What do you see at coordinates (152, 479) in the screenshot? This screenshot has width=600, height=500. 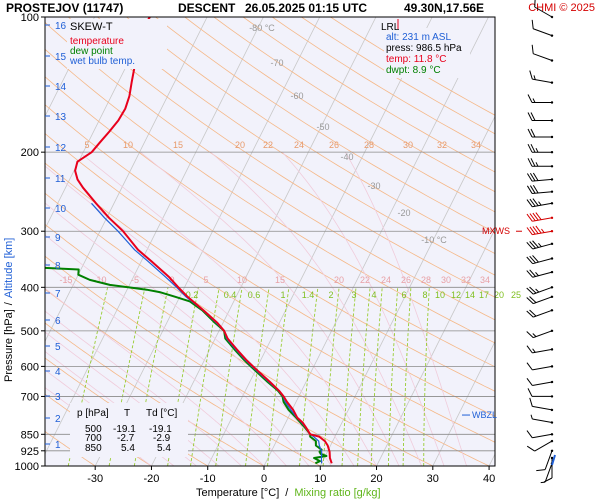 I see `temperature-tick-label: -20` at bounding box center [152, 479].